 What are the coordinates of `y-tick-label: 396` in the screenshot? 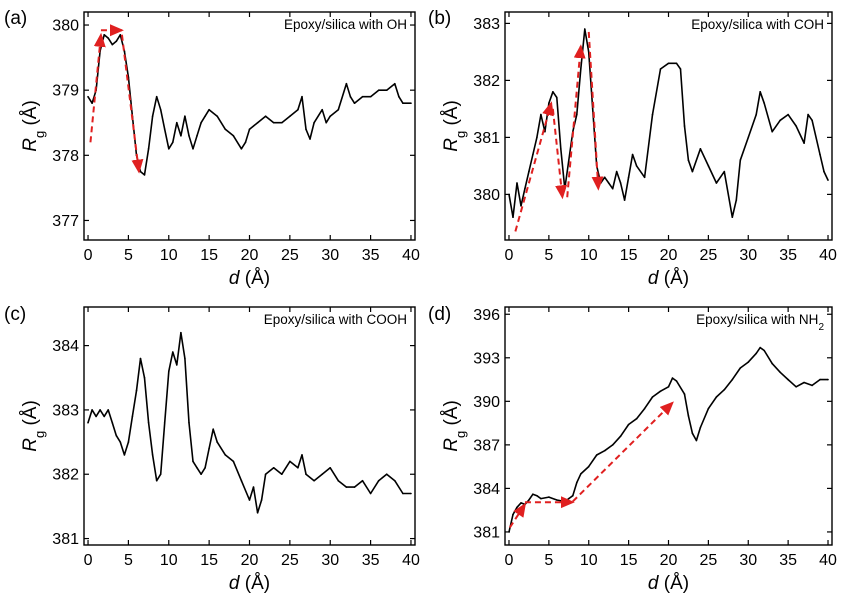 It's located at (486, 315).